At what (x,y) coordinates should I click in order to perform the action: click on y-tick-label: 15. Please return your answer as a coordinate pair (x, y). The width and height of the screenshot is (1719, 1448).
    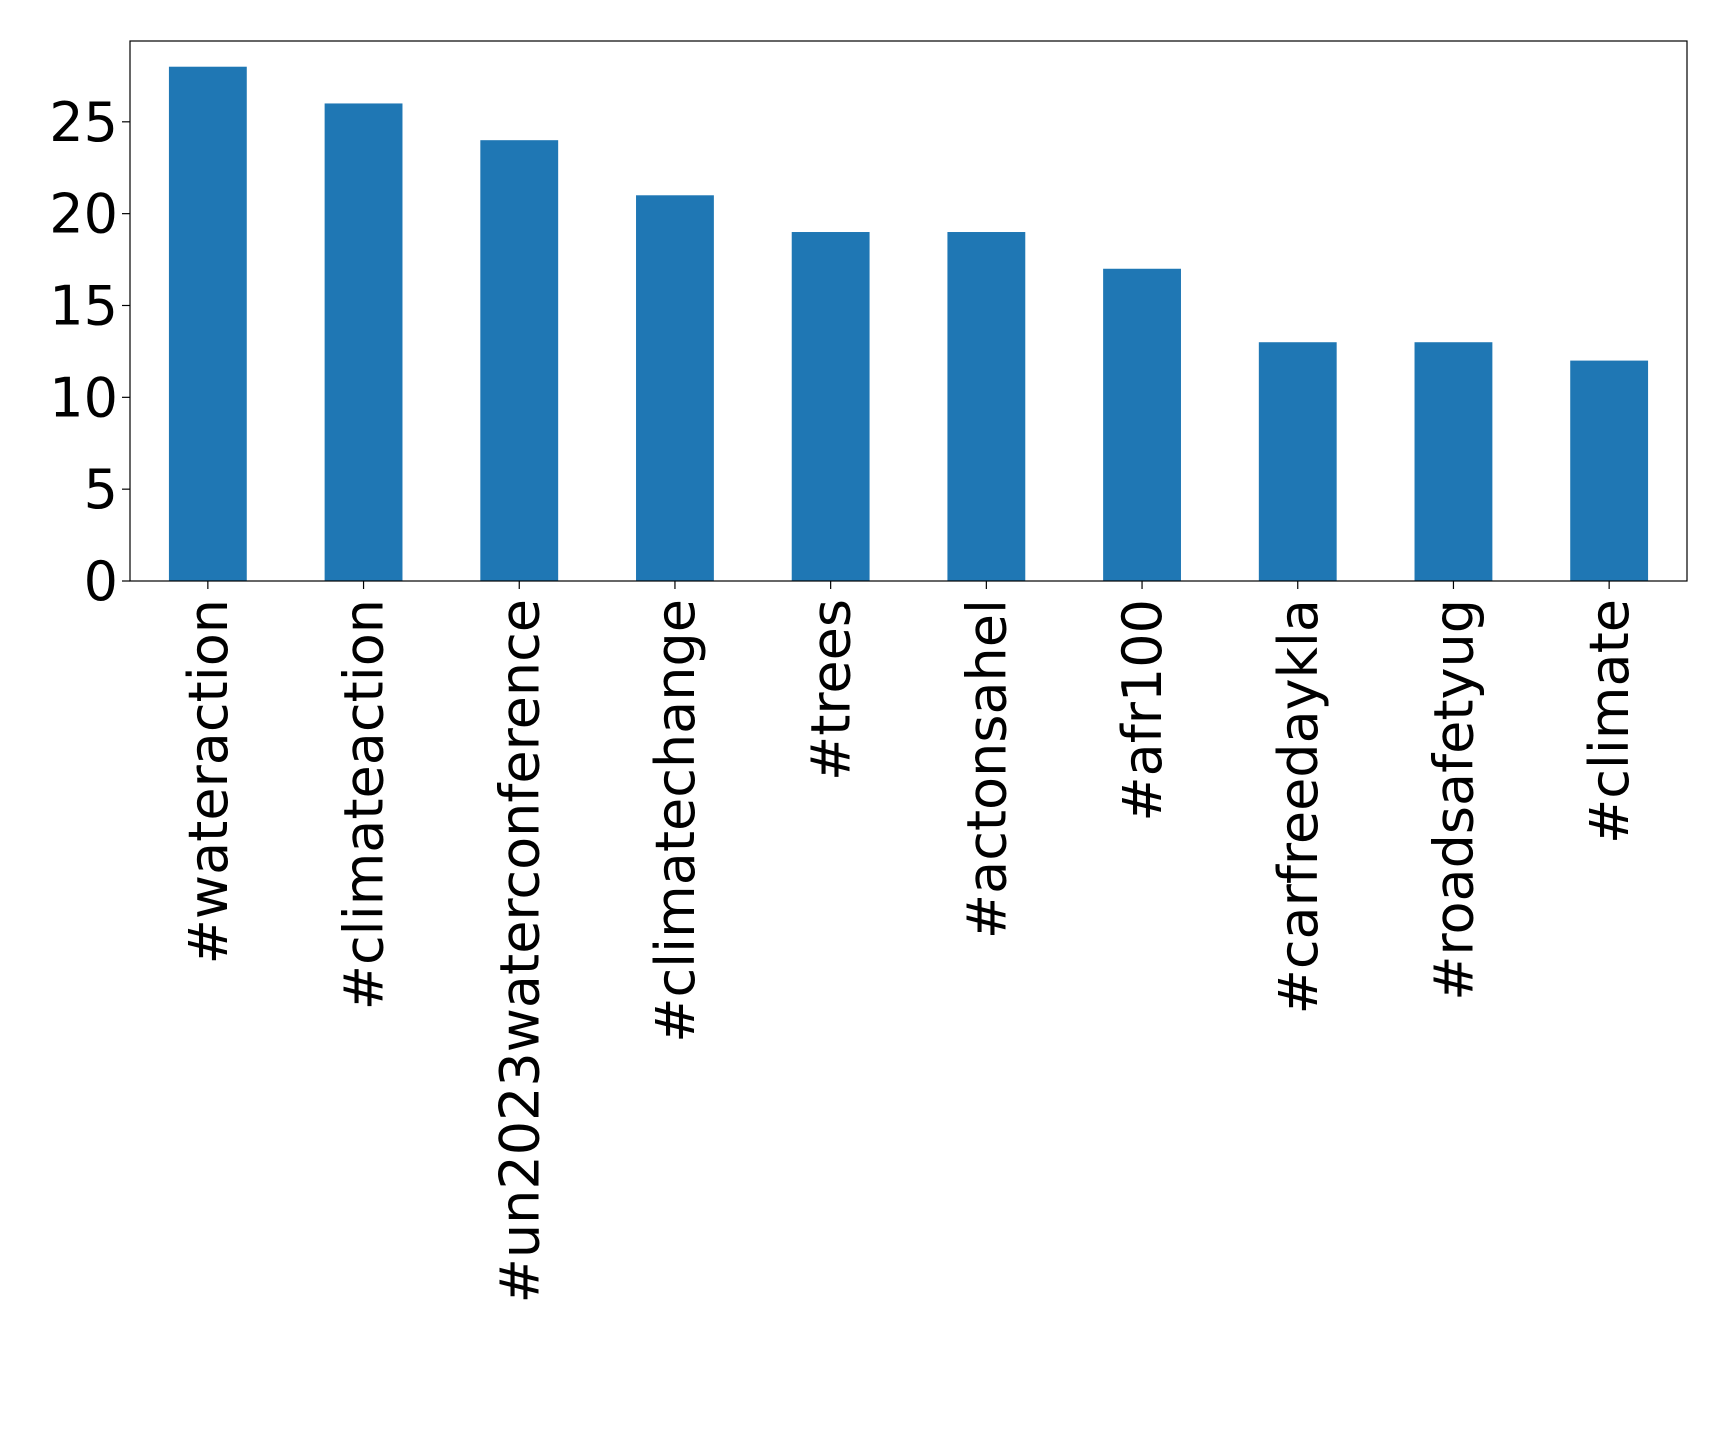
    Looking at the image, I should click on (83, 305).